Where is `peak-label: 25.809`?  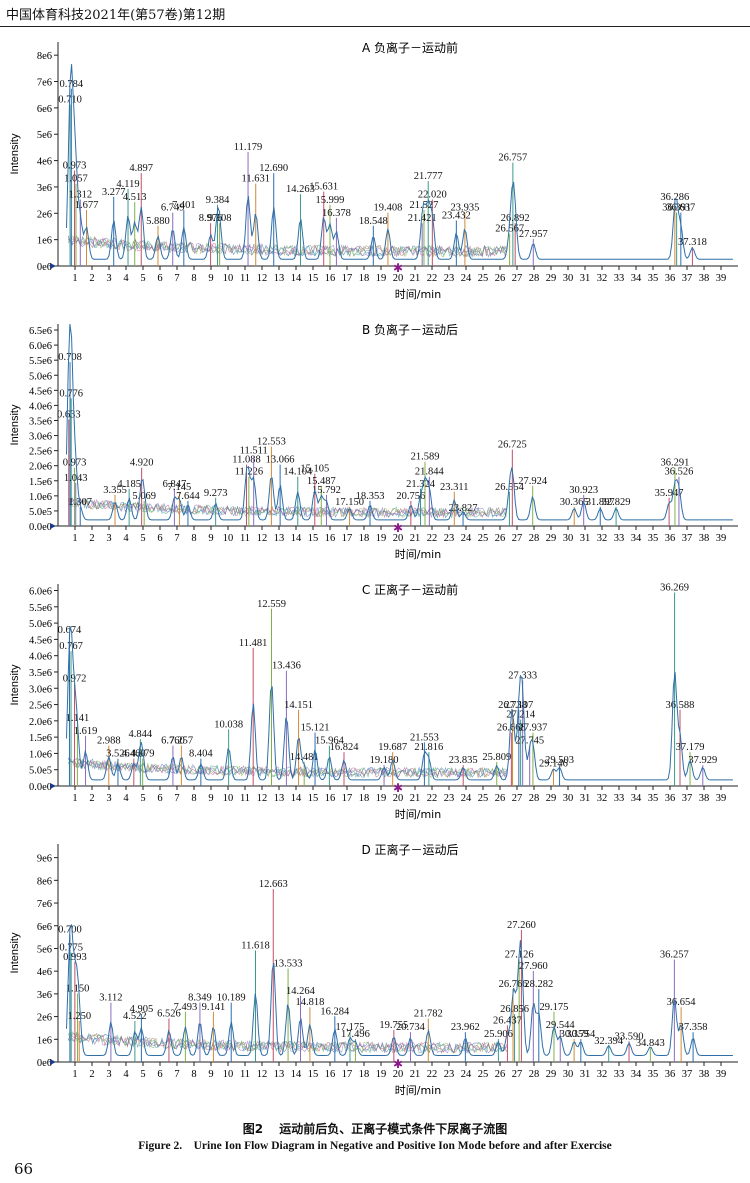
peak-label: 25.809 is located at coordinates (496, 757).